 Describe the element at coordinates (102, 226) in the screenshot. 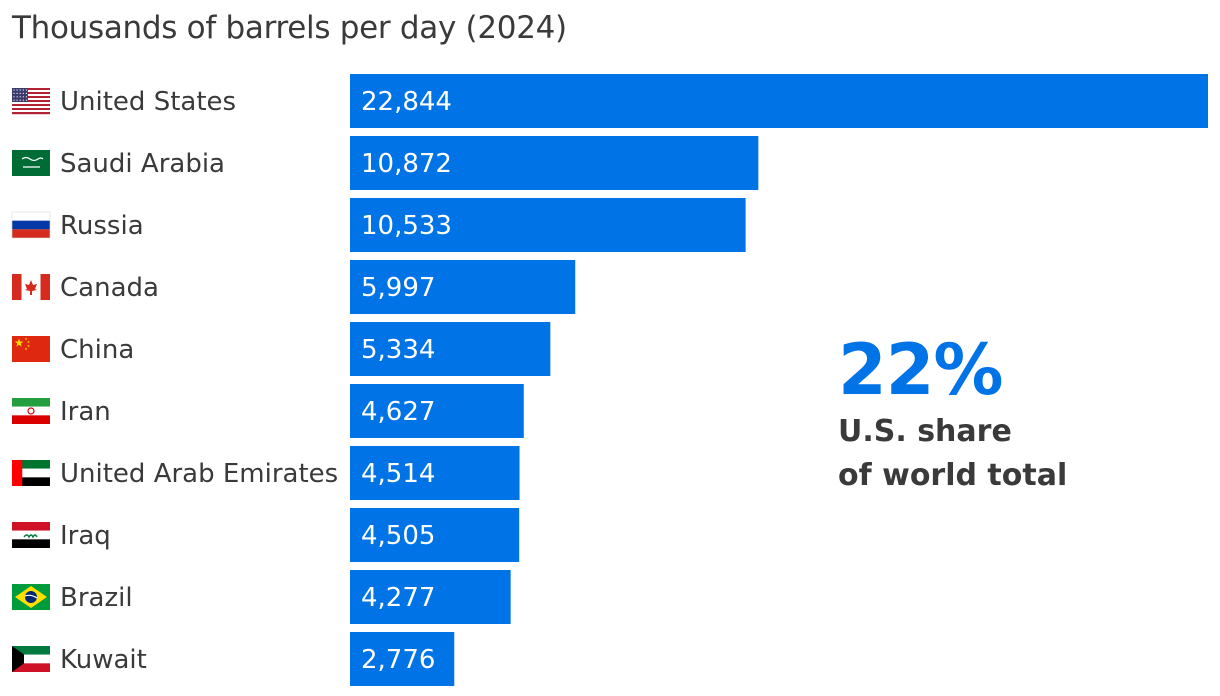

I see `category-label: Russia` at that location.